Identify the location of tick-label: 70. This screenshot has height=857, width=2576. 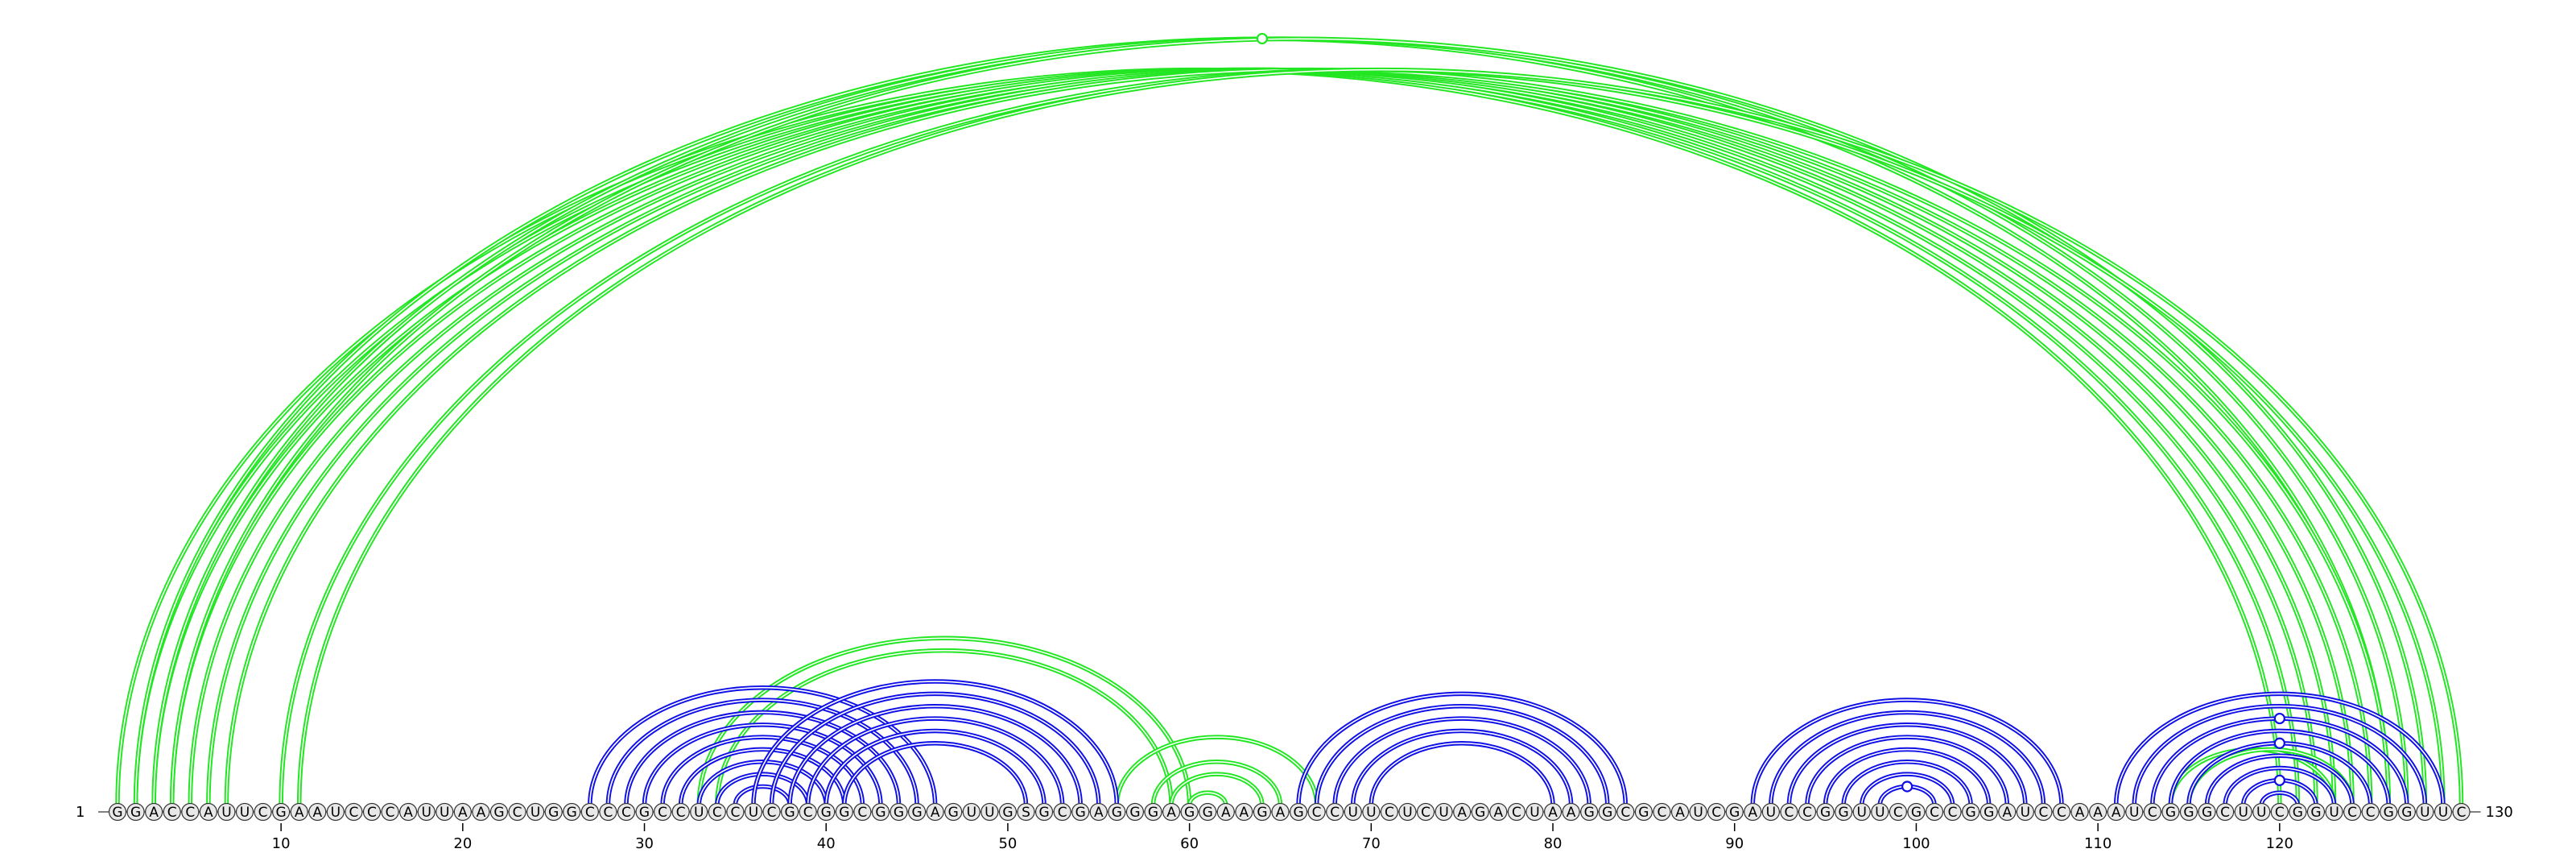
(1371, 843).